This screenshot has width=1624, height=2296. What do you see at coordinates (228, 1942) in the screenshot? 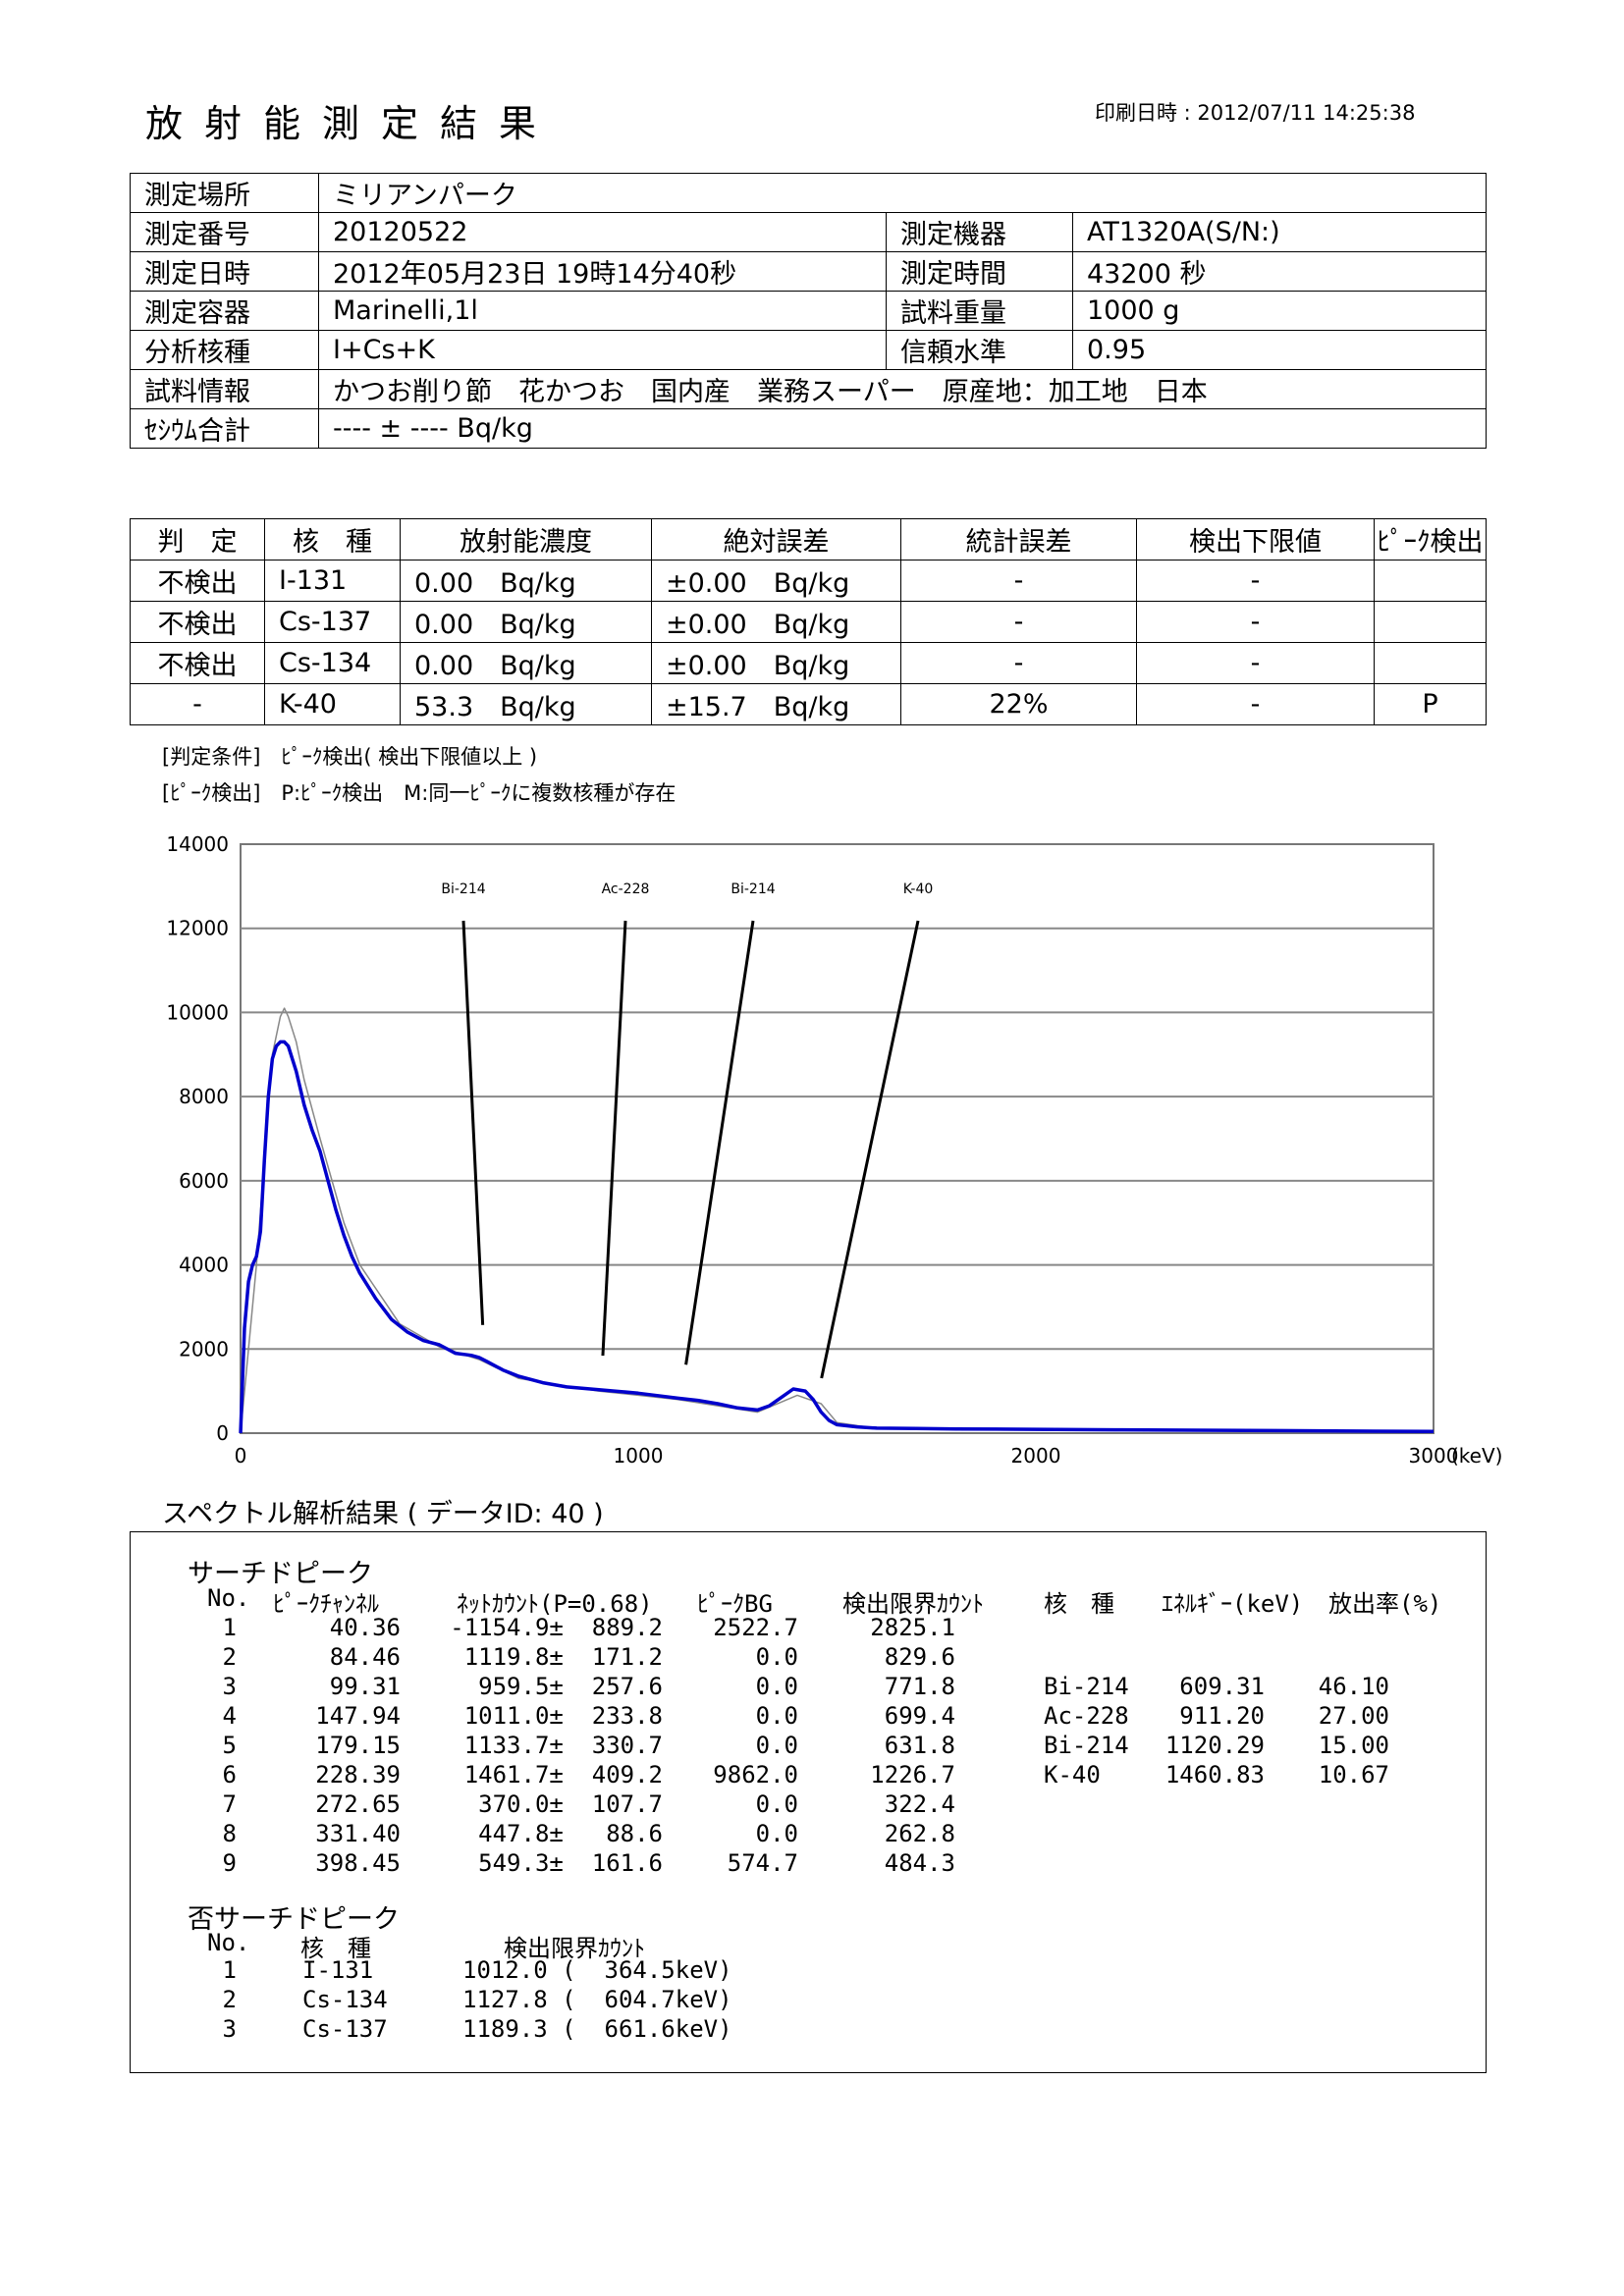
I see `non-search-header-cell: No.` at bounding box center [228, 1942].